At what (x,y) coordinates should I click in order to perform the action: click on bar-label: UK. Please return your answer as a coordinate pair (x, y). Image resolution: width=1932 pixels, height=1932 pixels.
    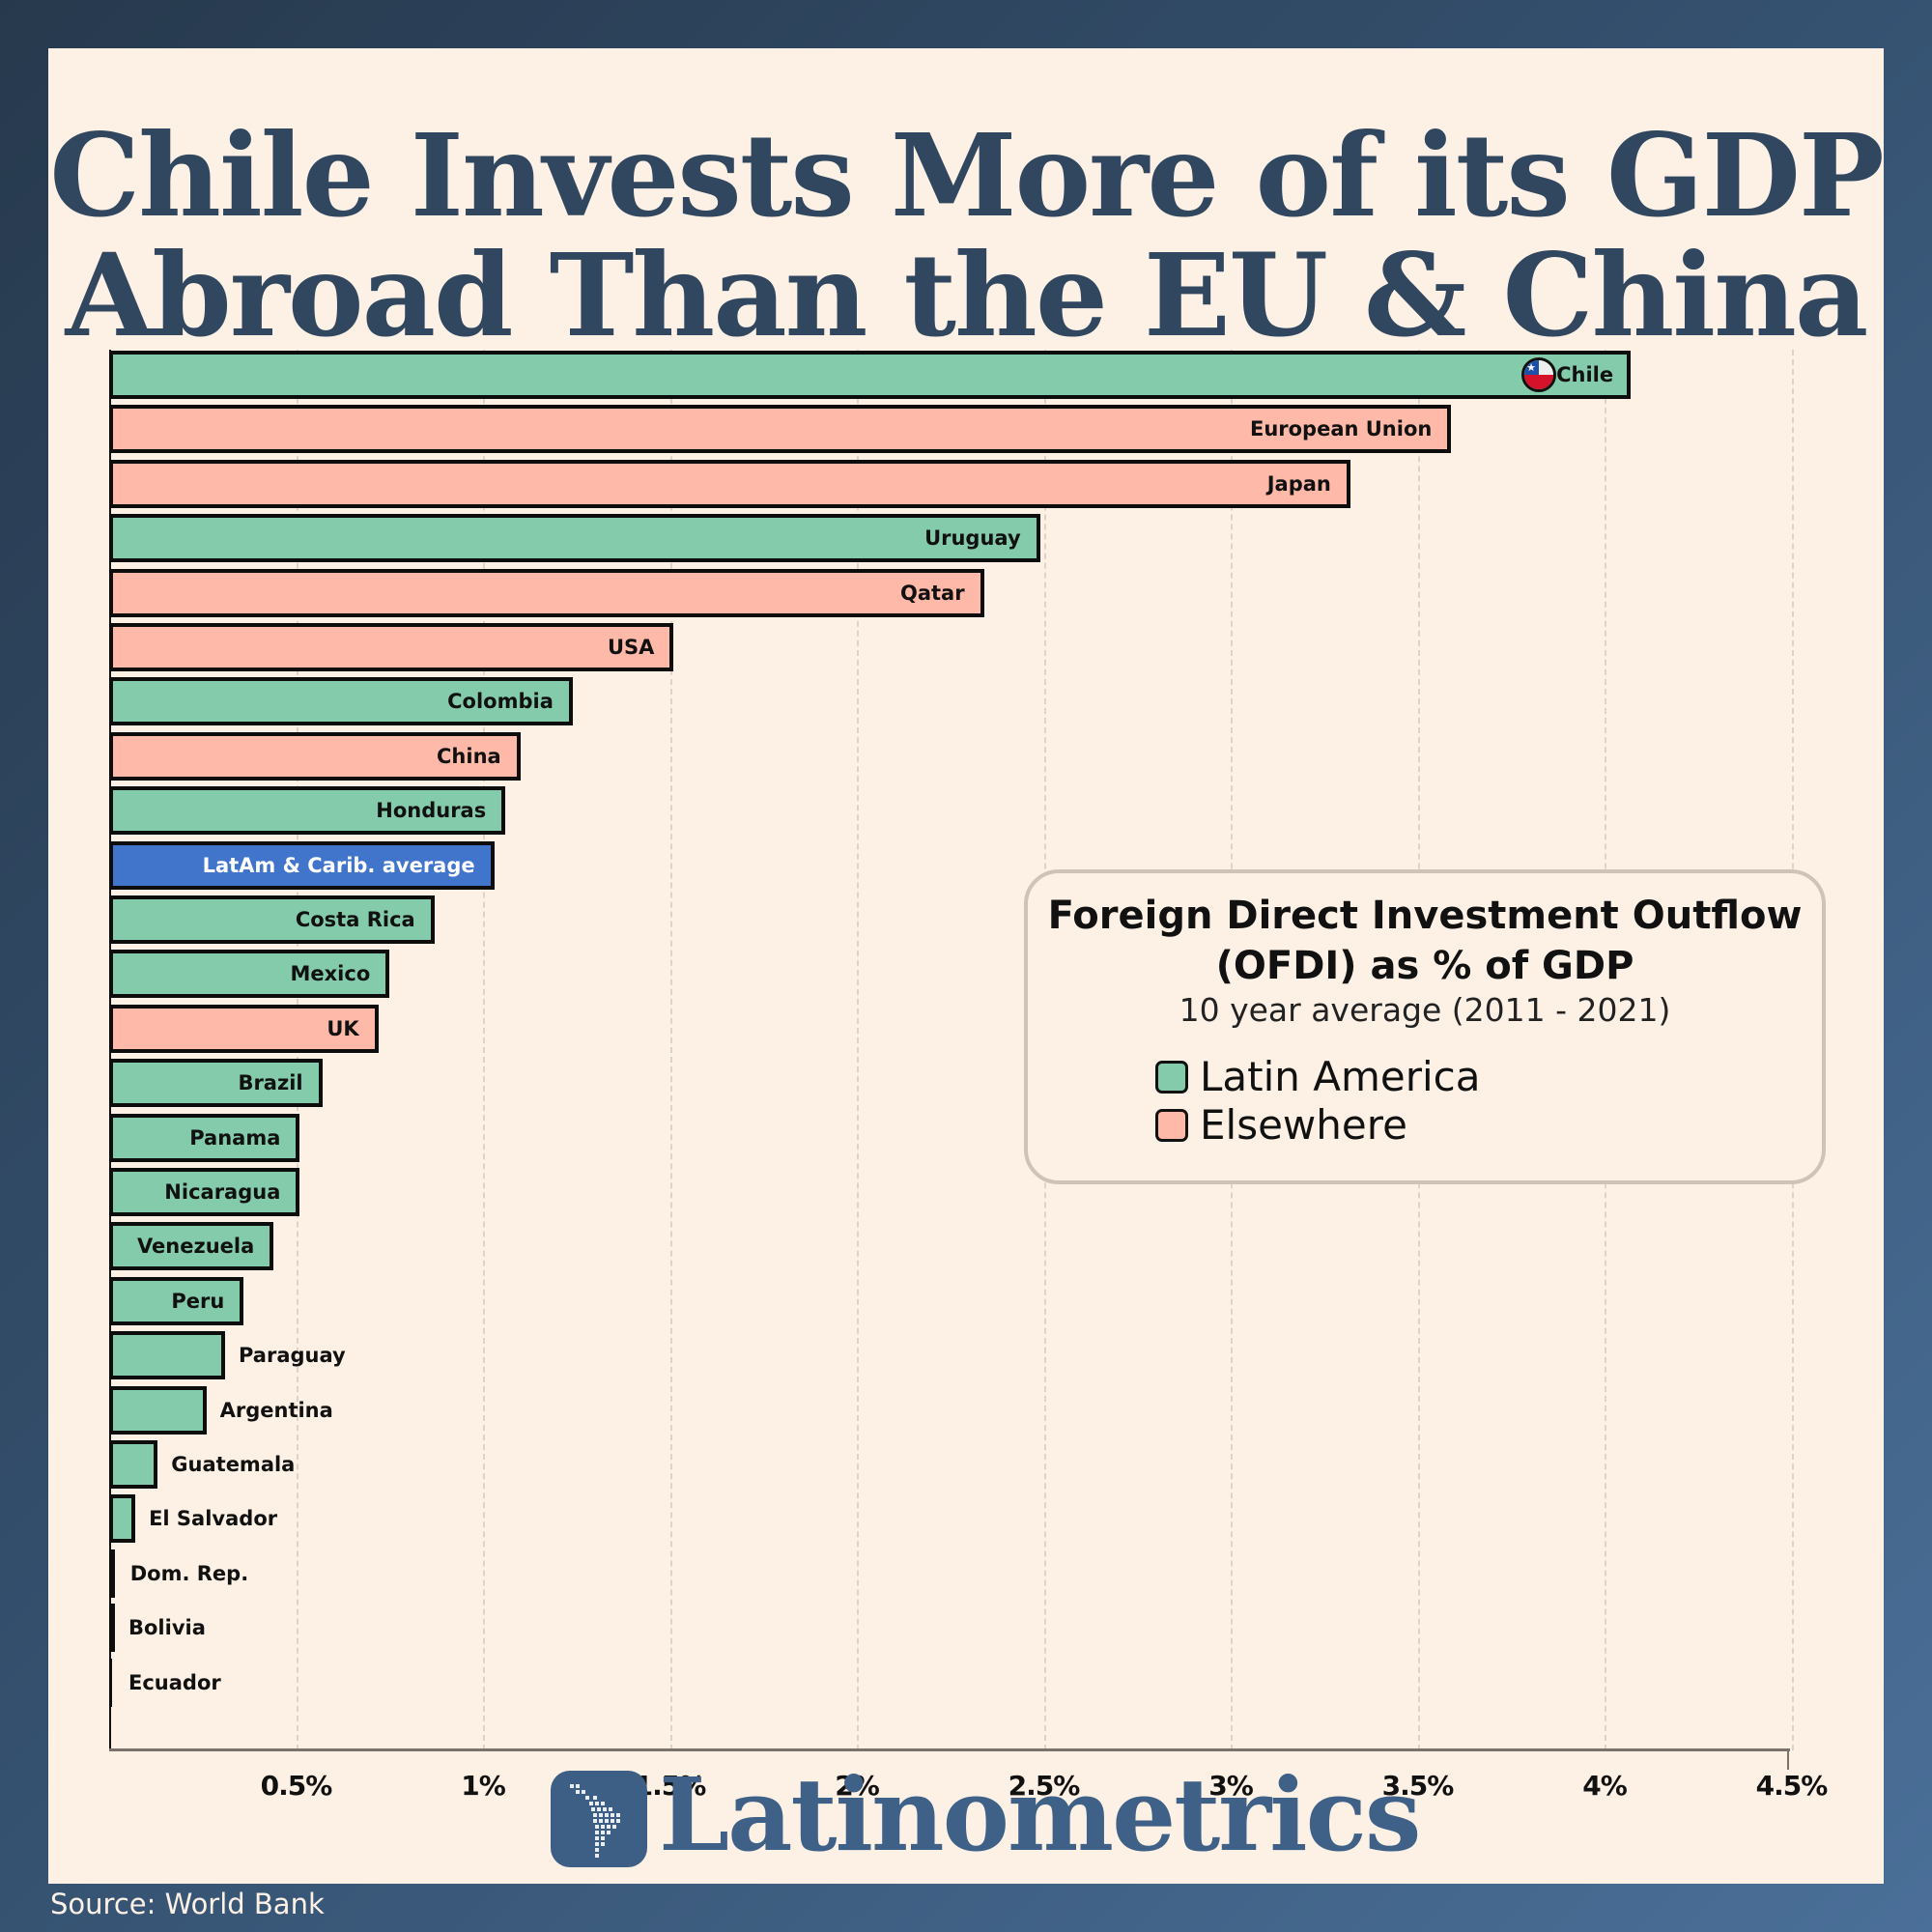
    Looking at the image, I should click on (343, 1028).